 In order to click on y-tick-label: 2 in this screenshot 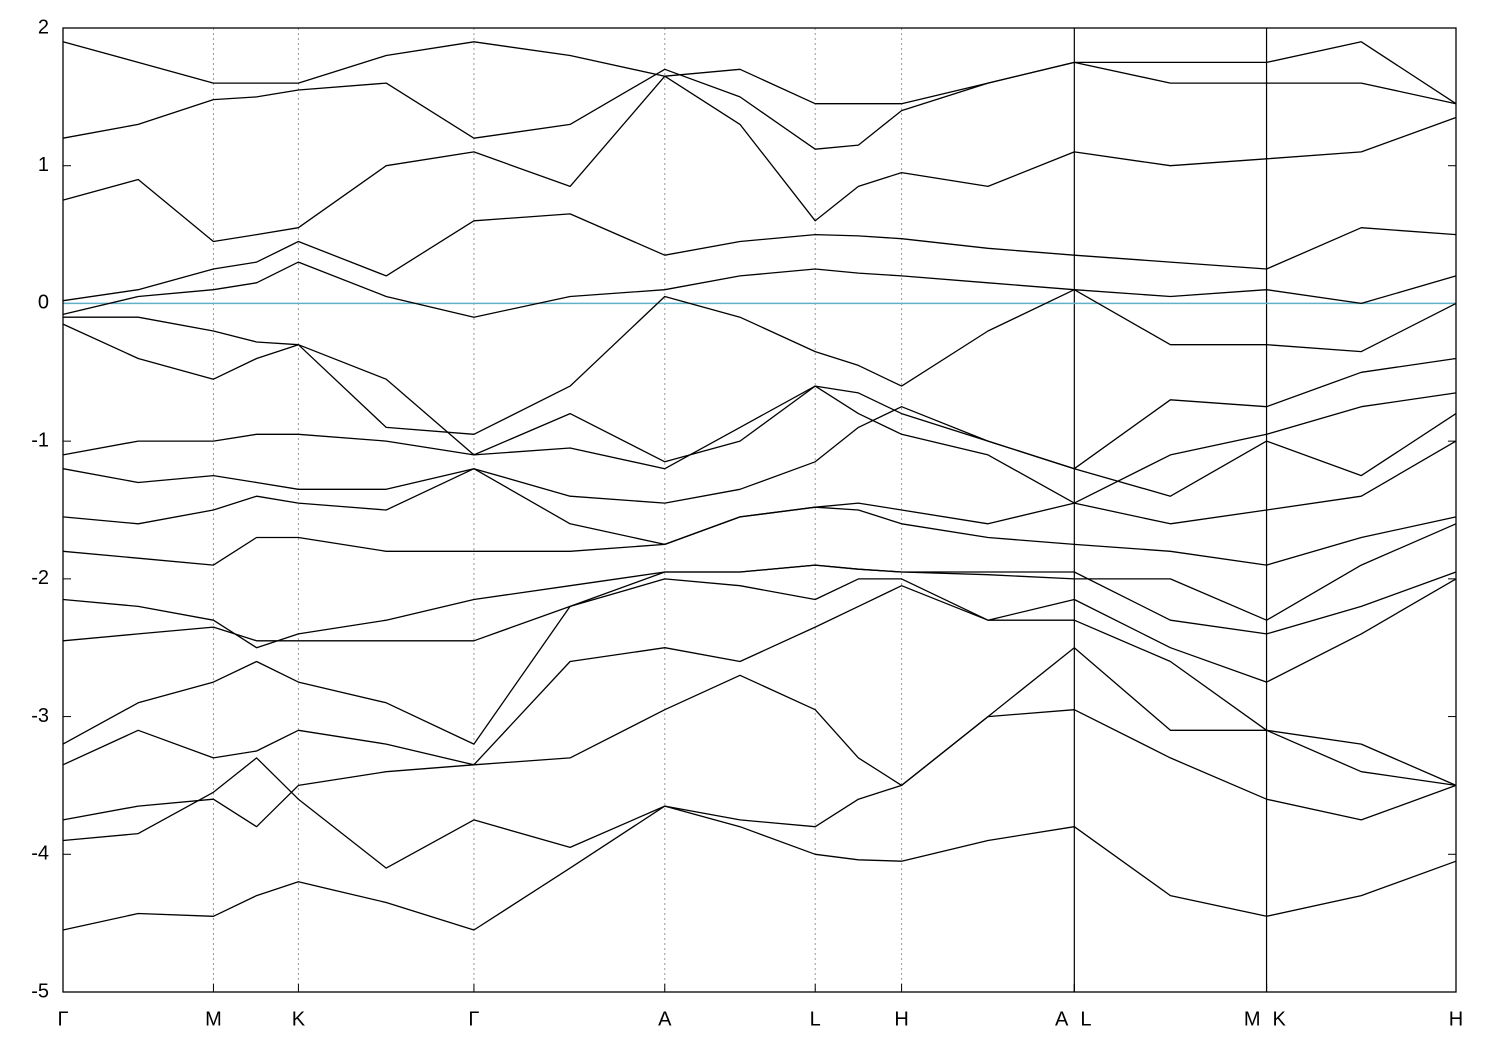, I will do `click(43, 27)`.